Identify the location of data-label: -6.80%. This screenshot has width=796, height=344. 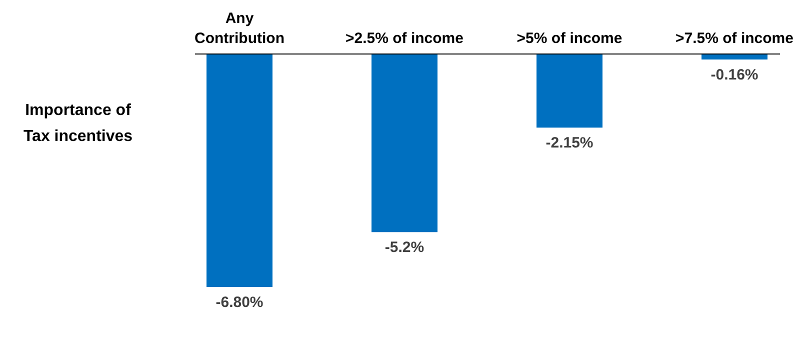
(240, 302).